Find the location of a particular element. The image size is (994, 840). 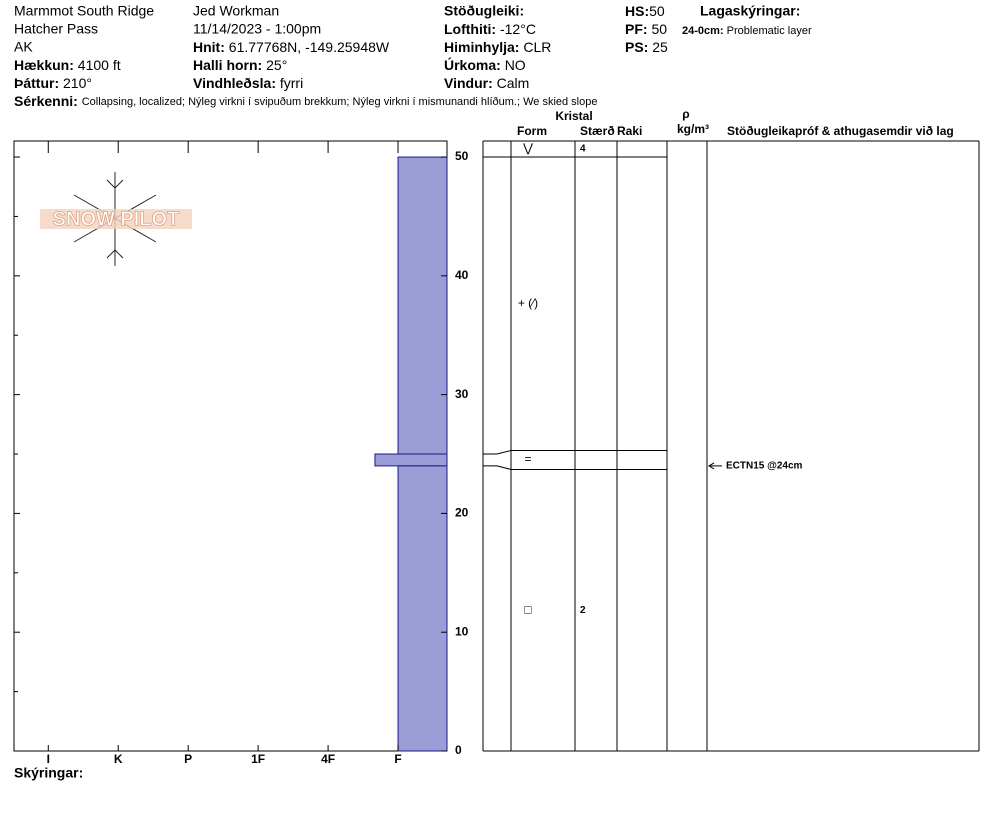

x-tick-label: 1F is located at coordinates (258, 759).